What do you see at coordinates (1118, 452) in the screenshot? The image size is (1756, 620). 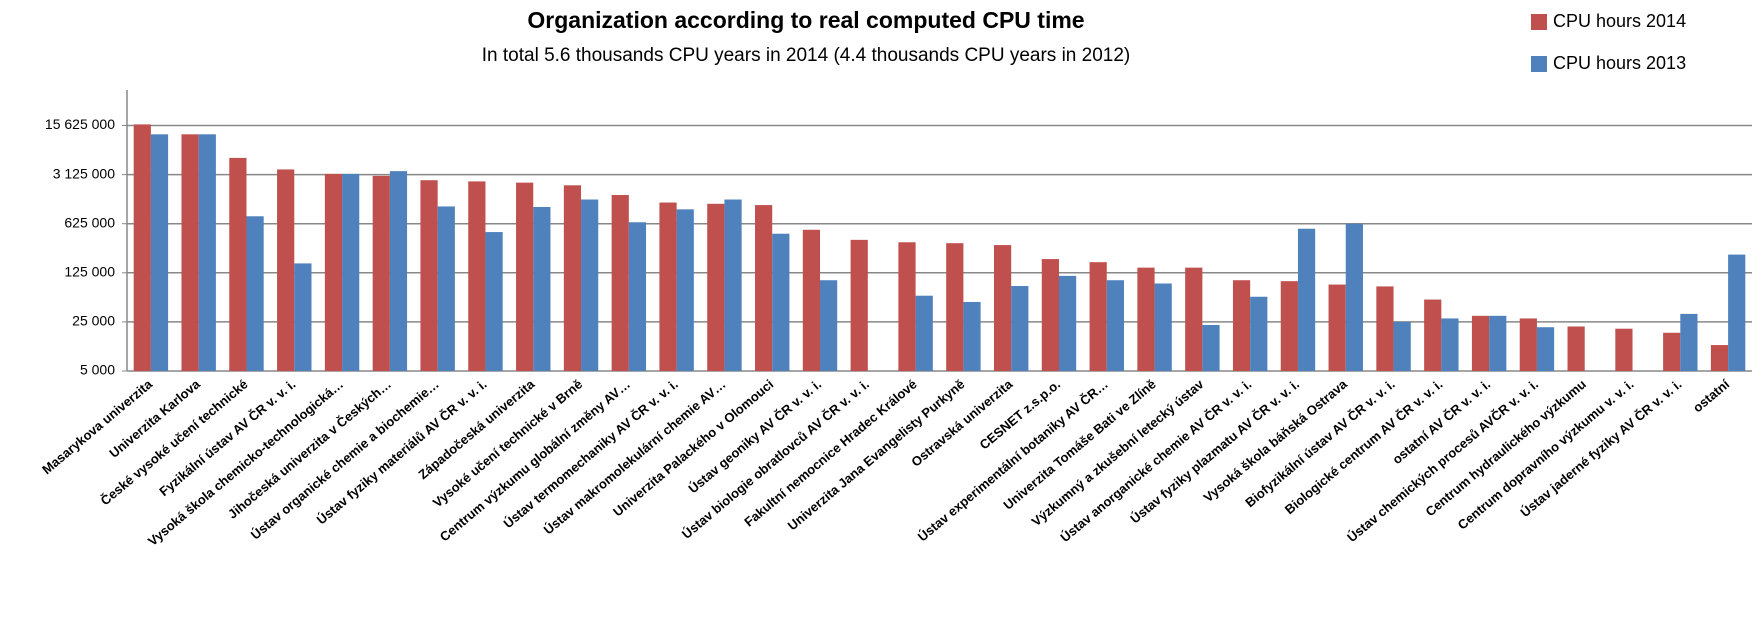 I see `x-tick-label: Výzkumný a zkušební letecký ústav` at bounding box center [1118, 452].